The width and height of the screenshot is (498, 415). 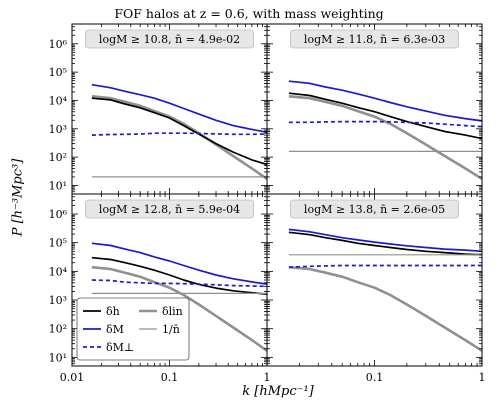 I want to click on legend: δh δlin δM 1/n̄ δM⊥, so click(x=133, y=329).